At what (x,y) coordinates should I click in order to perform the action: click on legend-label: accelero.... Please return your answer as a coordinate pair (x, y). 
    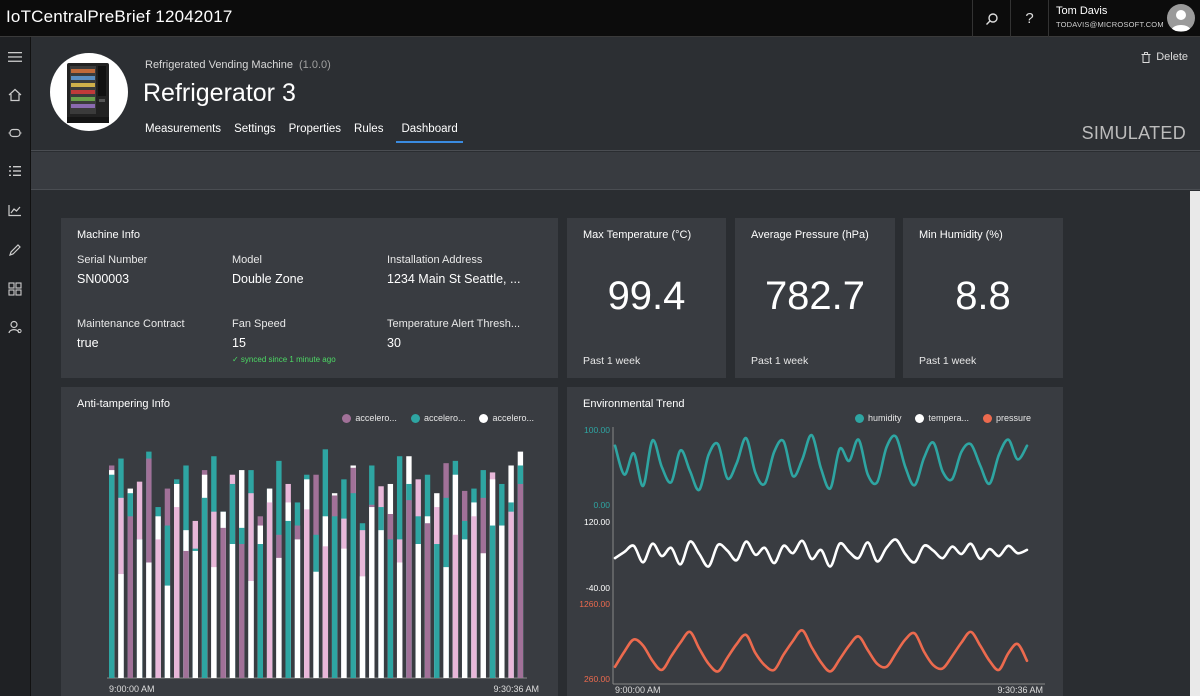
    Looking at the image, I should click on (513, 418).